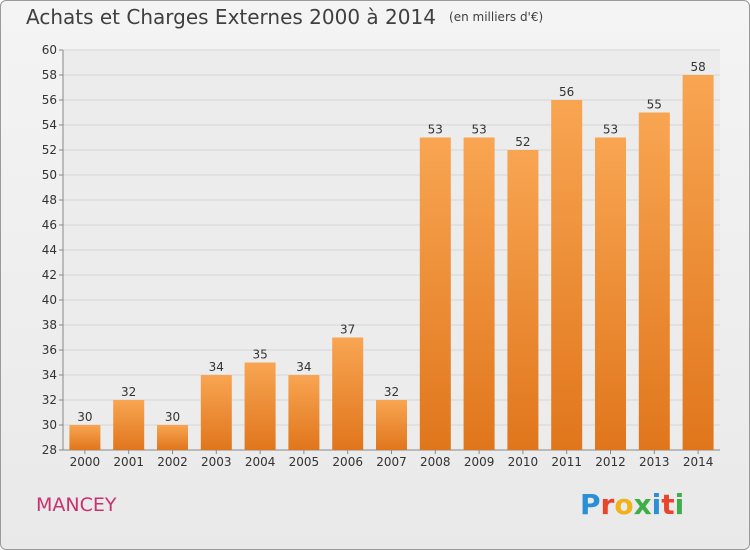 The height and width of the screenshot is (550, 750). I want to click on x-tick-label-2007: 2007, so click(391, 462).